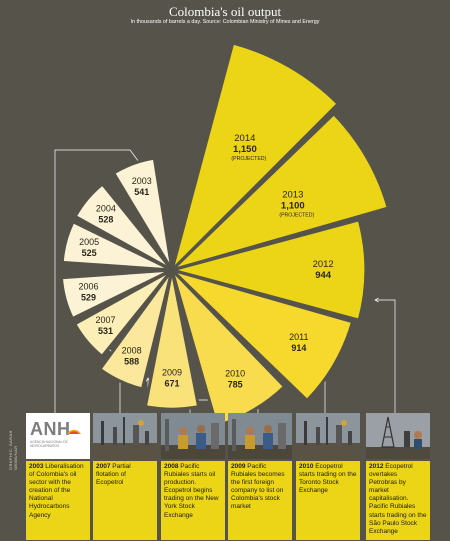 The width and height of the screenshot is (450, 541). Describe the element at coordinates (89, 286) in the screenshot. I see `wedge-year-label: 2006` at that location.